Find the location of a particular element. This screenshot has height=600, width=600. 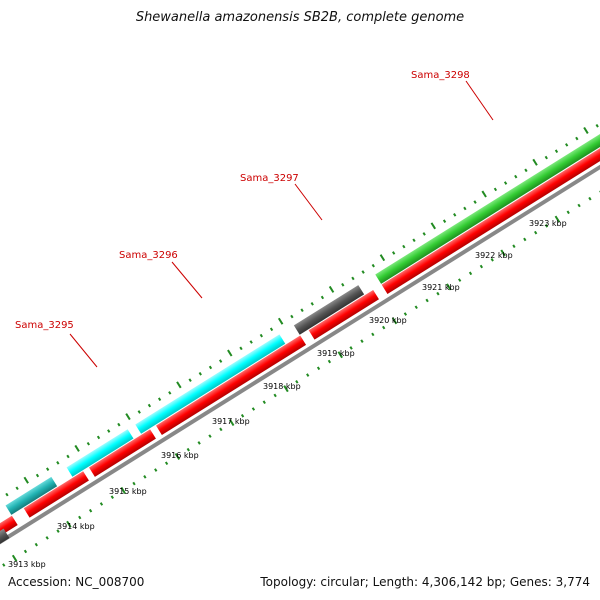

gene-label-sama-3295: Sama_3295 is located at coordinates (44, 325).